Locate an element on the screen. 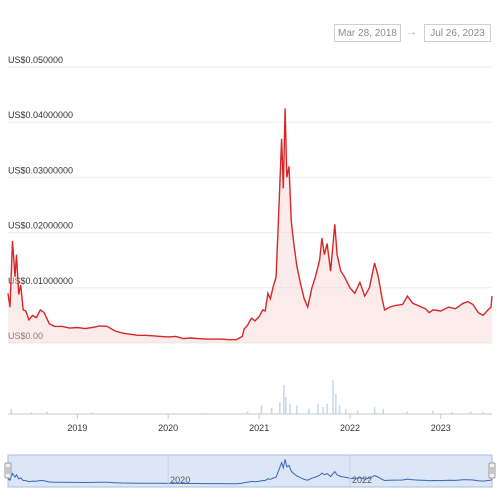 The width and height of the screenshot is (500, 500). x-tick-label: 2020 is located at coordinates (168, 428).